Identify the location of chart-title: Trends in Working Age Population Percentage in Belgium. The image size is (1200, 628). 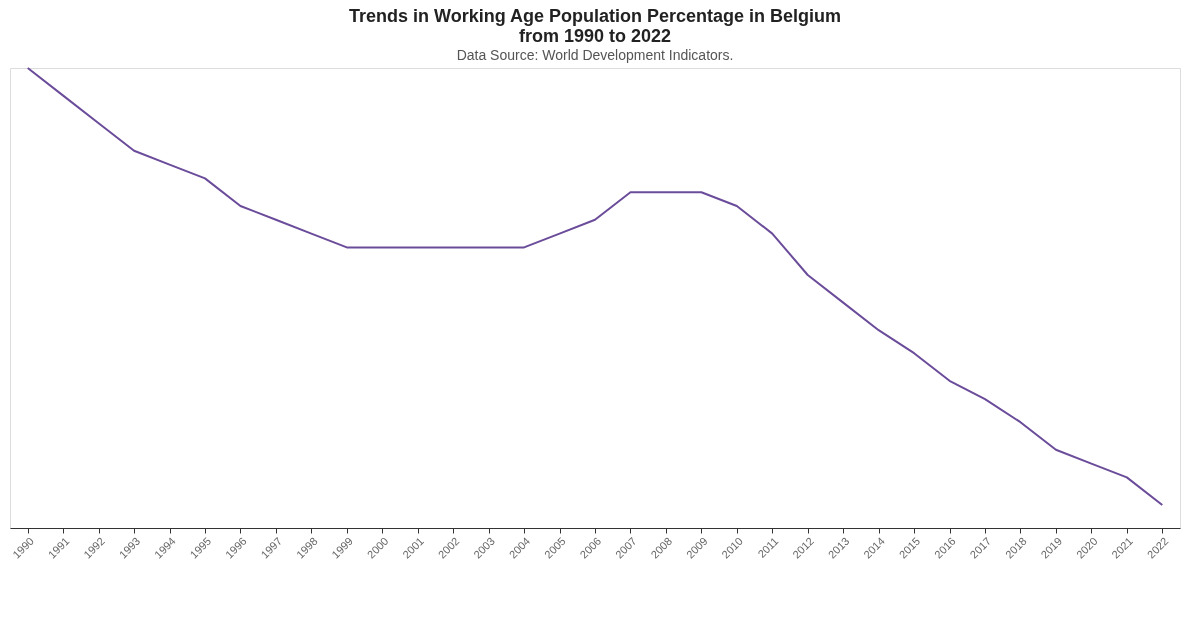
(595, 16).